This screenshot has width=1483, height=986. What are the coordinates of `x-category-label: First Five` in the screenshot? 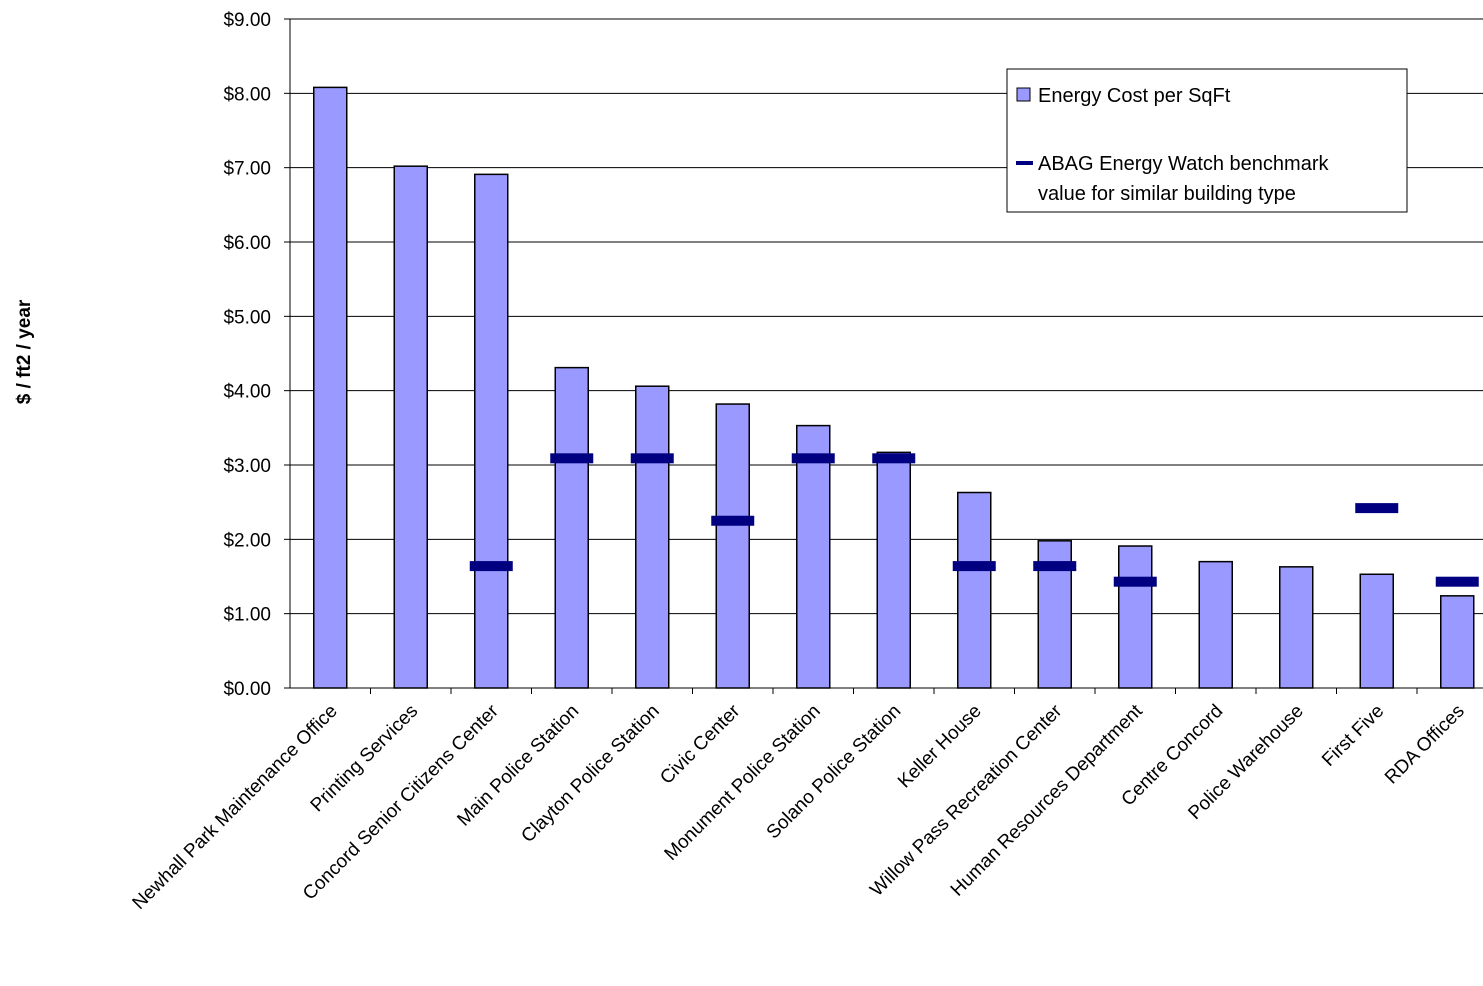 It's located at (1353, 736).